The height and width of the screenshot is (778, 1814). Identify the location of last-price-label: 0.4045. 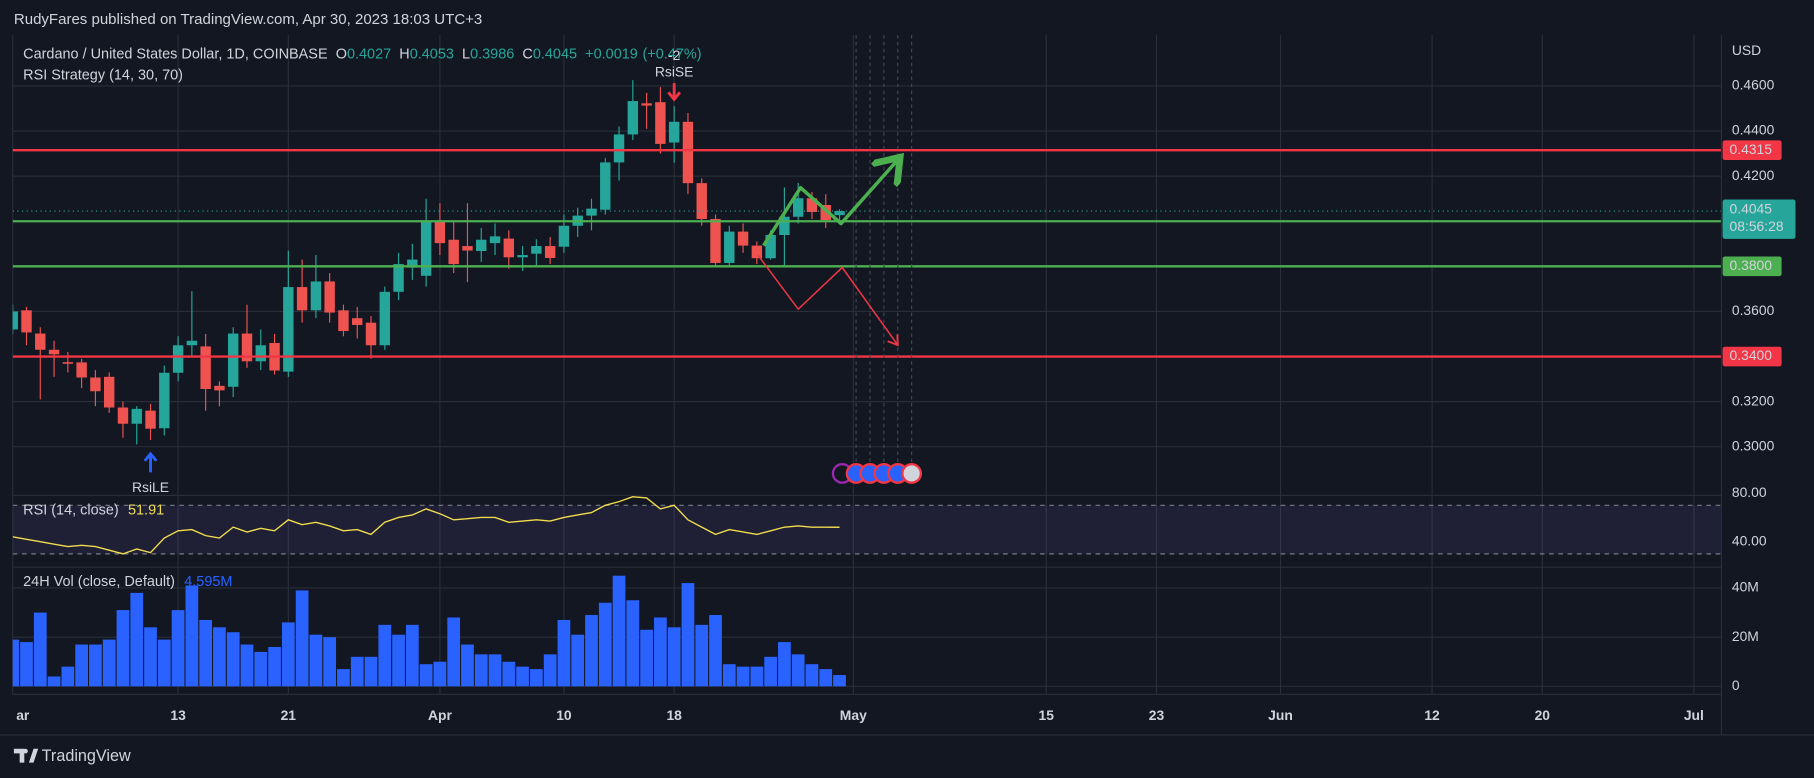
(1751, 209).